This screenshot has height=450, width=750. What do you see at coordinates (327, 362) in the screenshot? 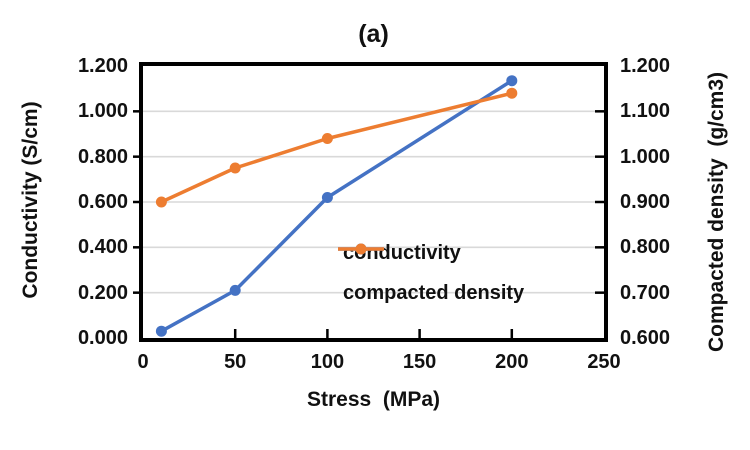
I see `x-axis-tick-label: 100` at bounding box center [327, 362].